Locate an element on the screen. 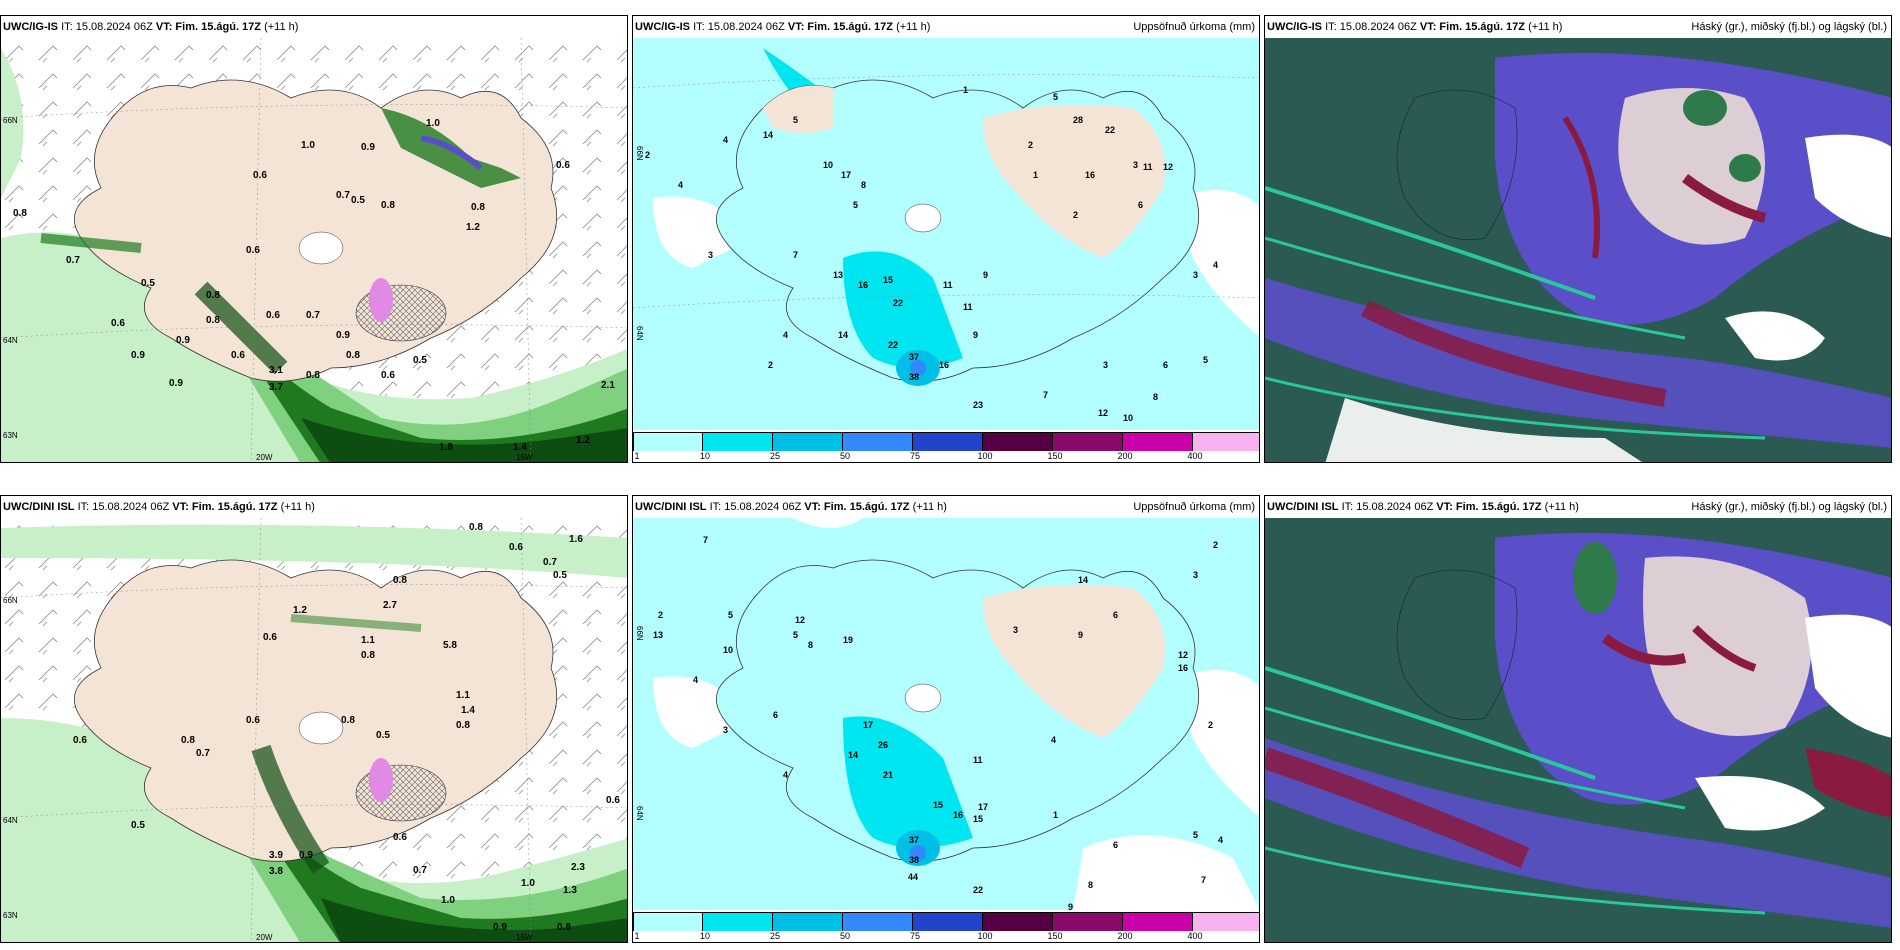 This screenshot has width=1900, height=950. value-label: 2.1 is located at coordinates (608, 385).